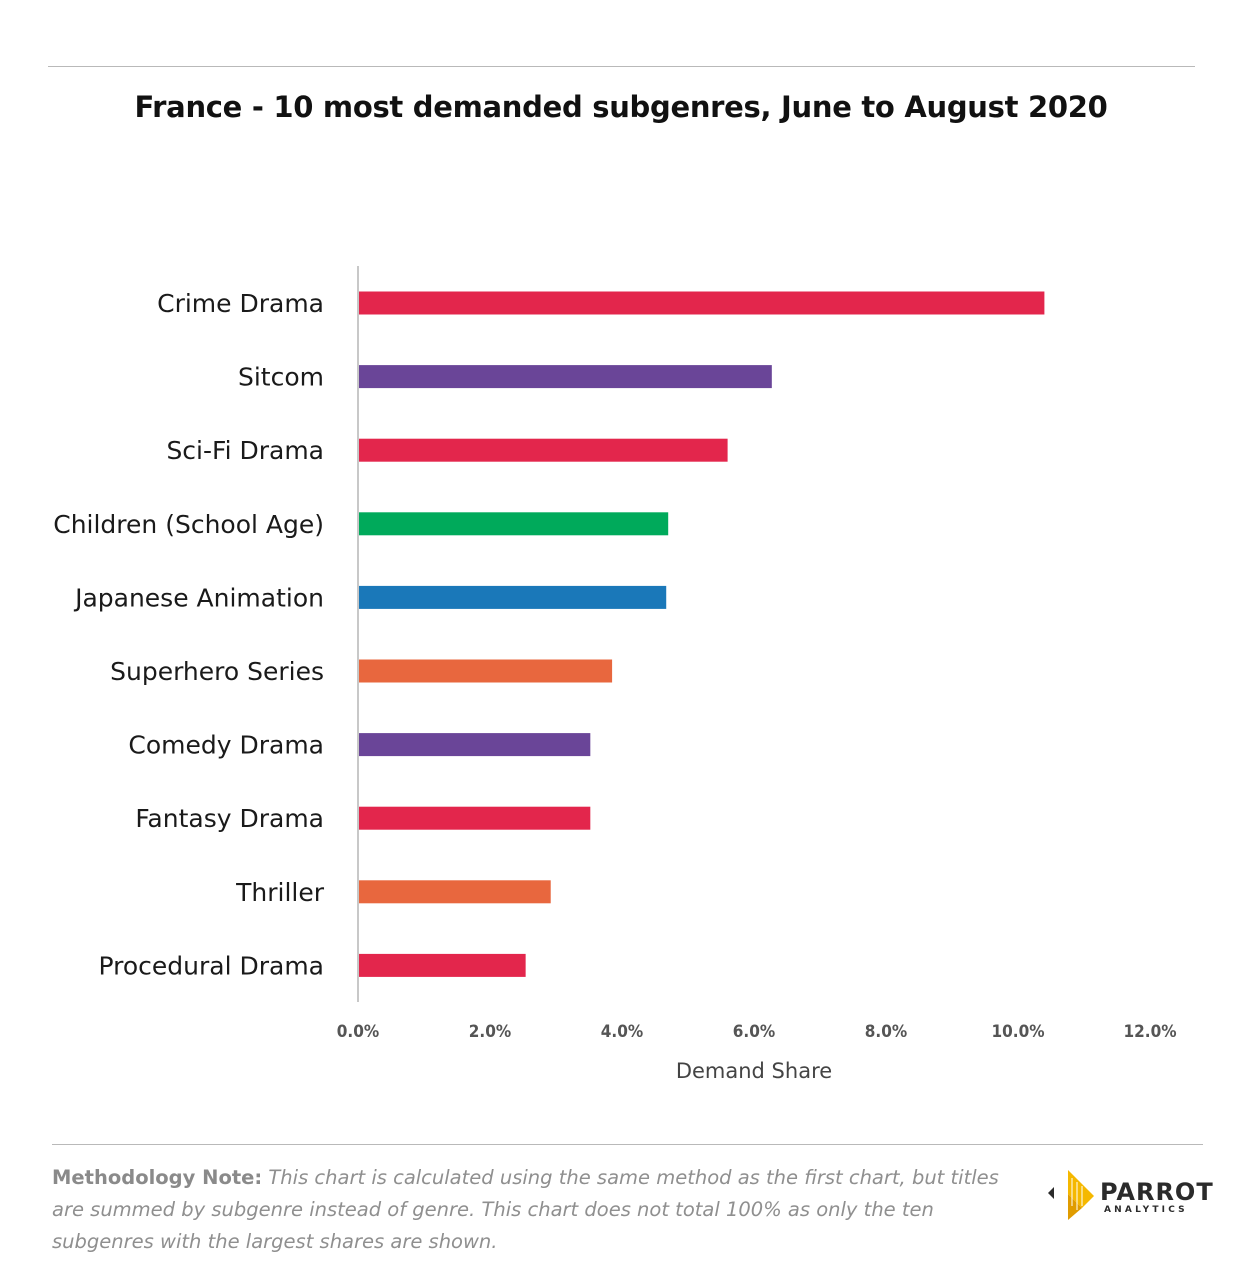 Image resolution: width=1242 pixels, height=1284 pixels. What do you see at coordinates (627, 1144) in the screenshot?
I see `bottom-divider` at bounding box center [627, 1144].